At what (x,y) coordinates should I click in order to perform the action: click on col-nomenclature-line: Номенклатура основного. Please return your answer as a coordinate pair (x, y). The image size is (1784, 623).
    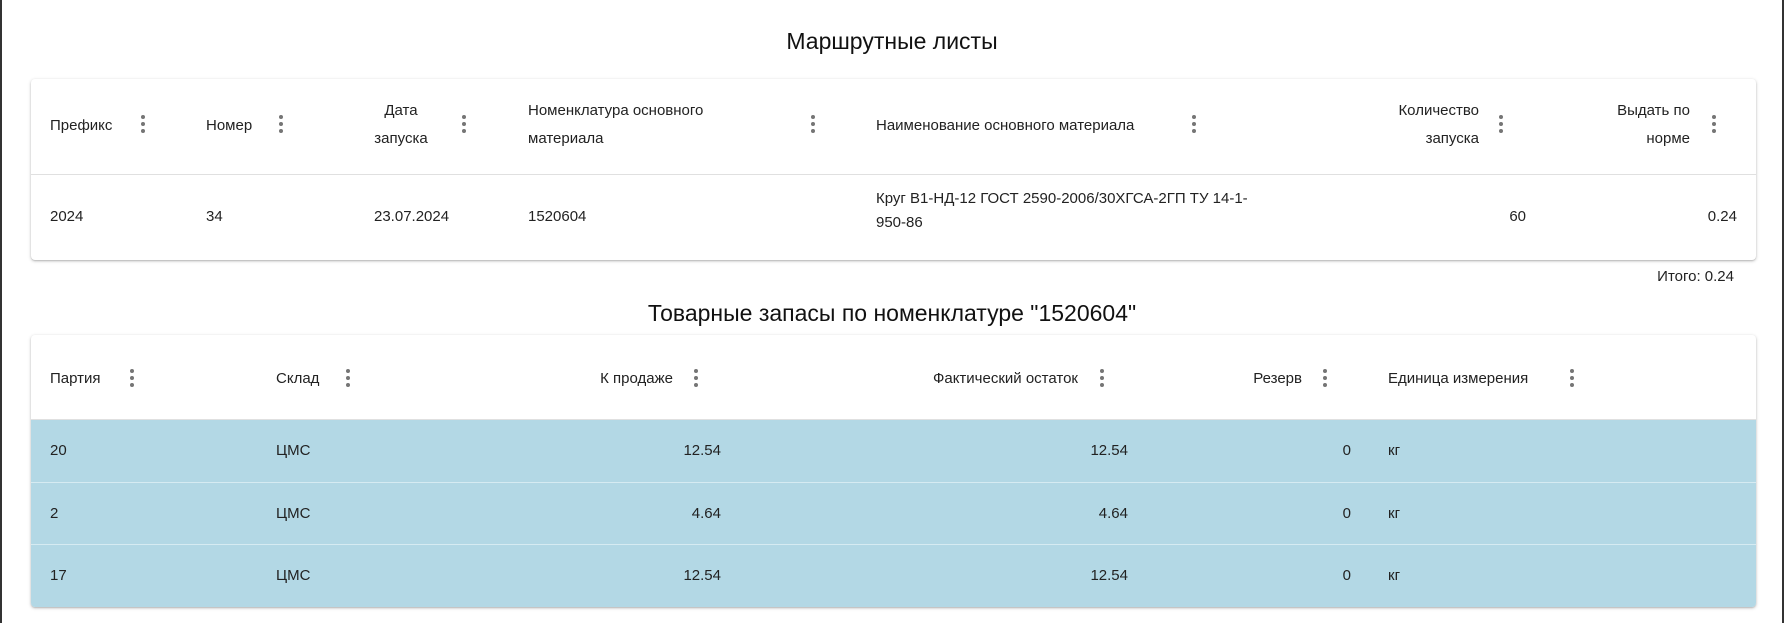
    Looking at the image, I should click on (616, 110).